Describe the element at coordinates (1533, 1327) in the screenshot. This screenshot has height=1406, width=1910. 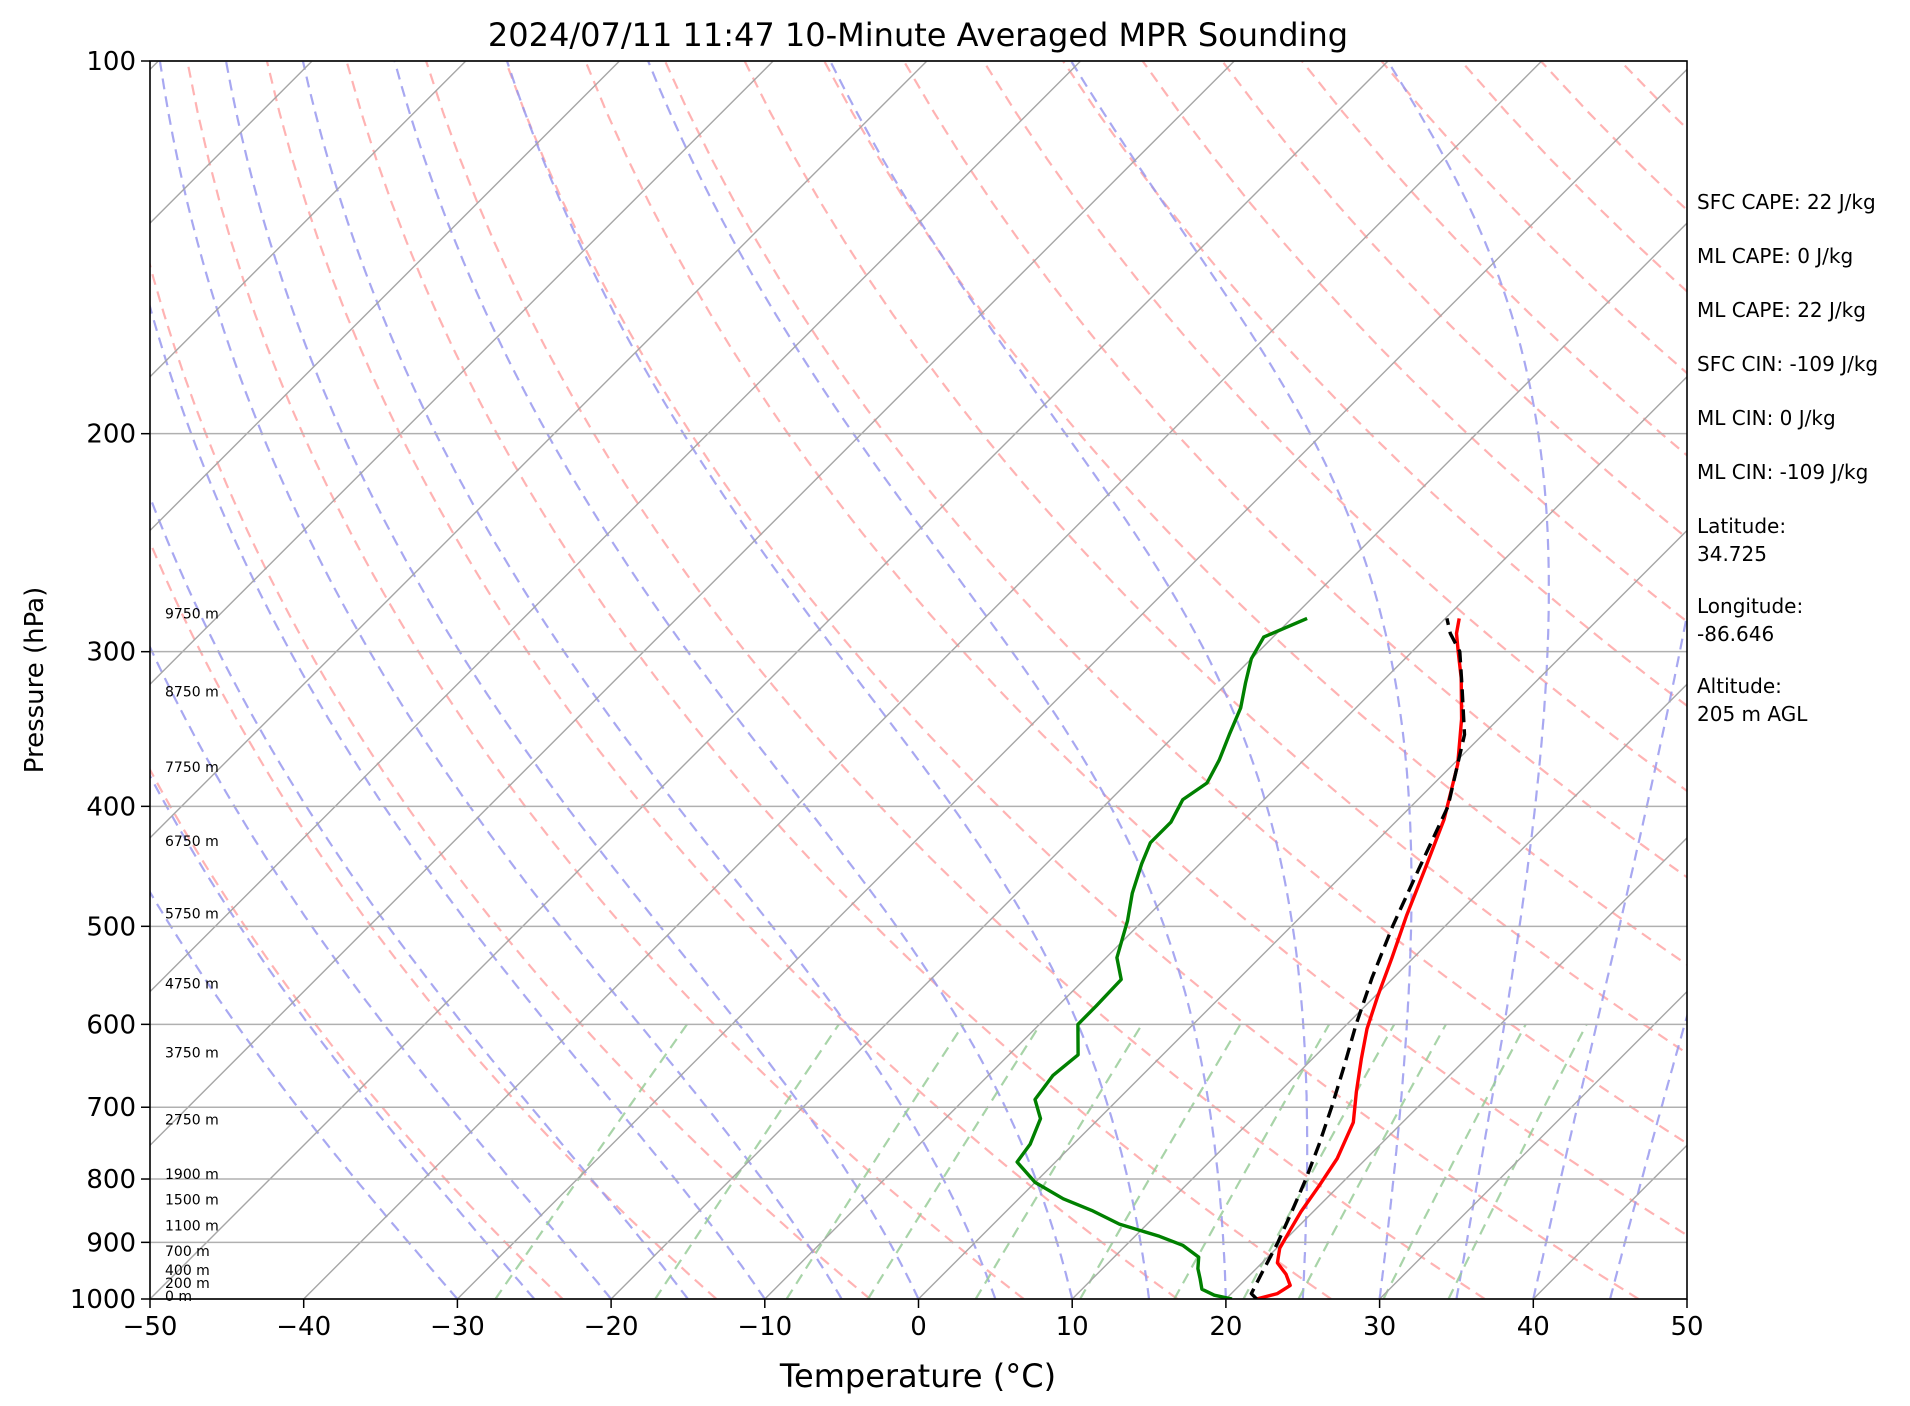
I see `x-tick-label: 40` at that location.